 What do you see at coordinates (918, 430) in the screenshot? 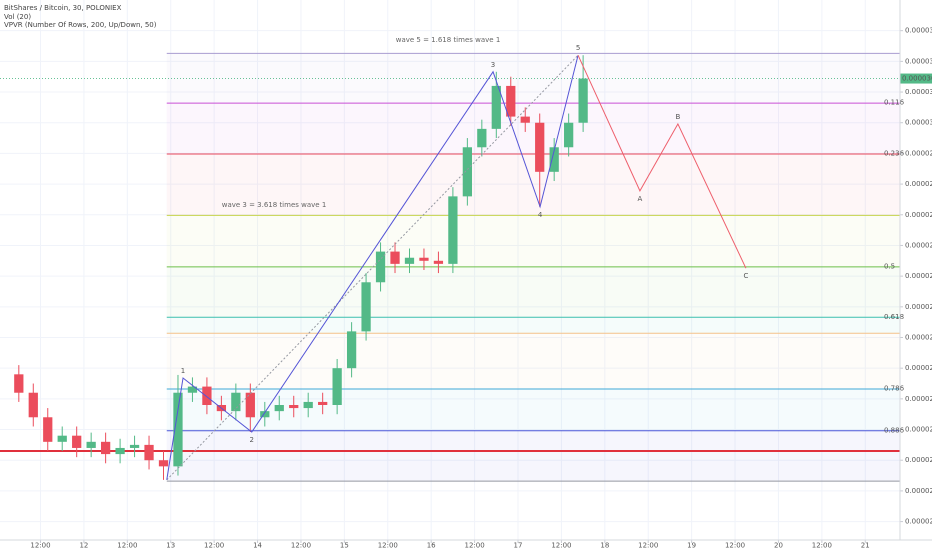
I see `y-tick-label: 0.00002500` at bounding box center [918, 430].